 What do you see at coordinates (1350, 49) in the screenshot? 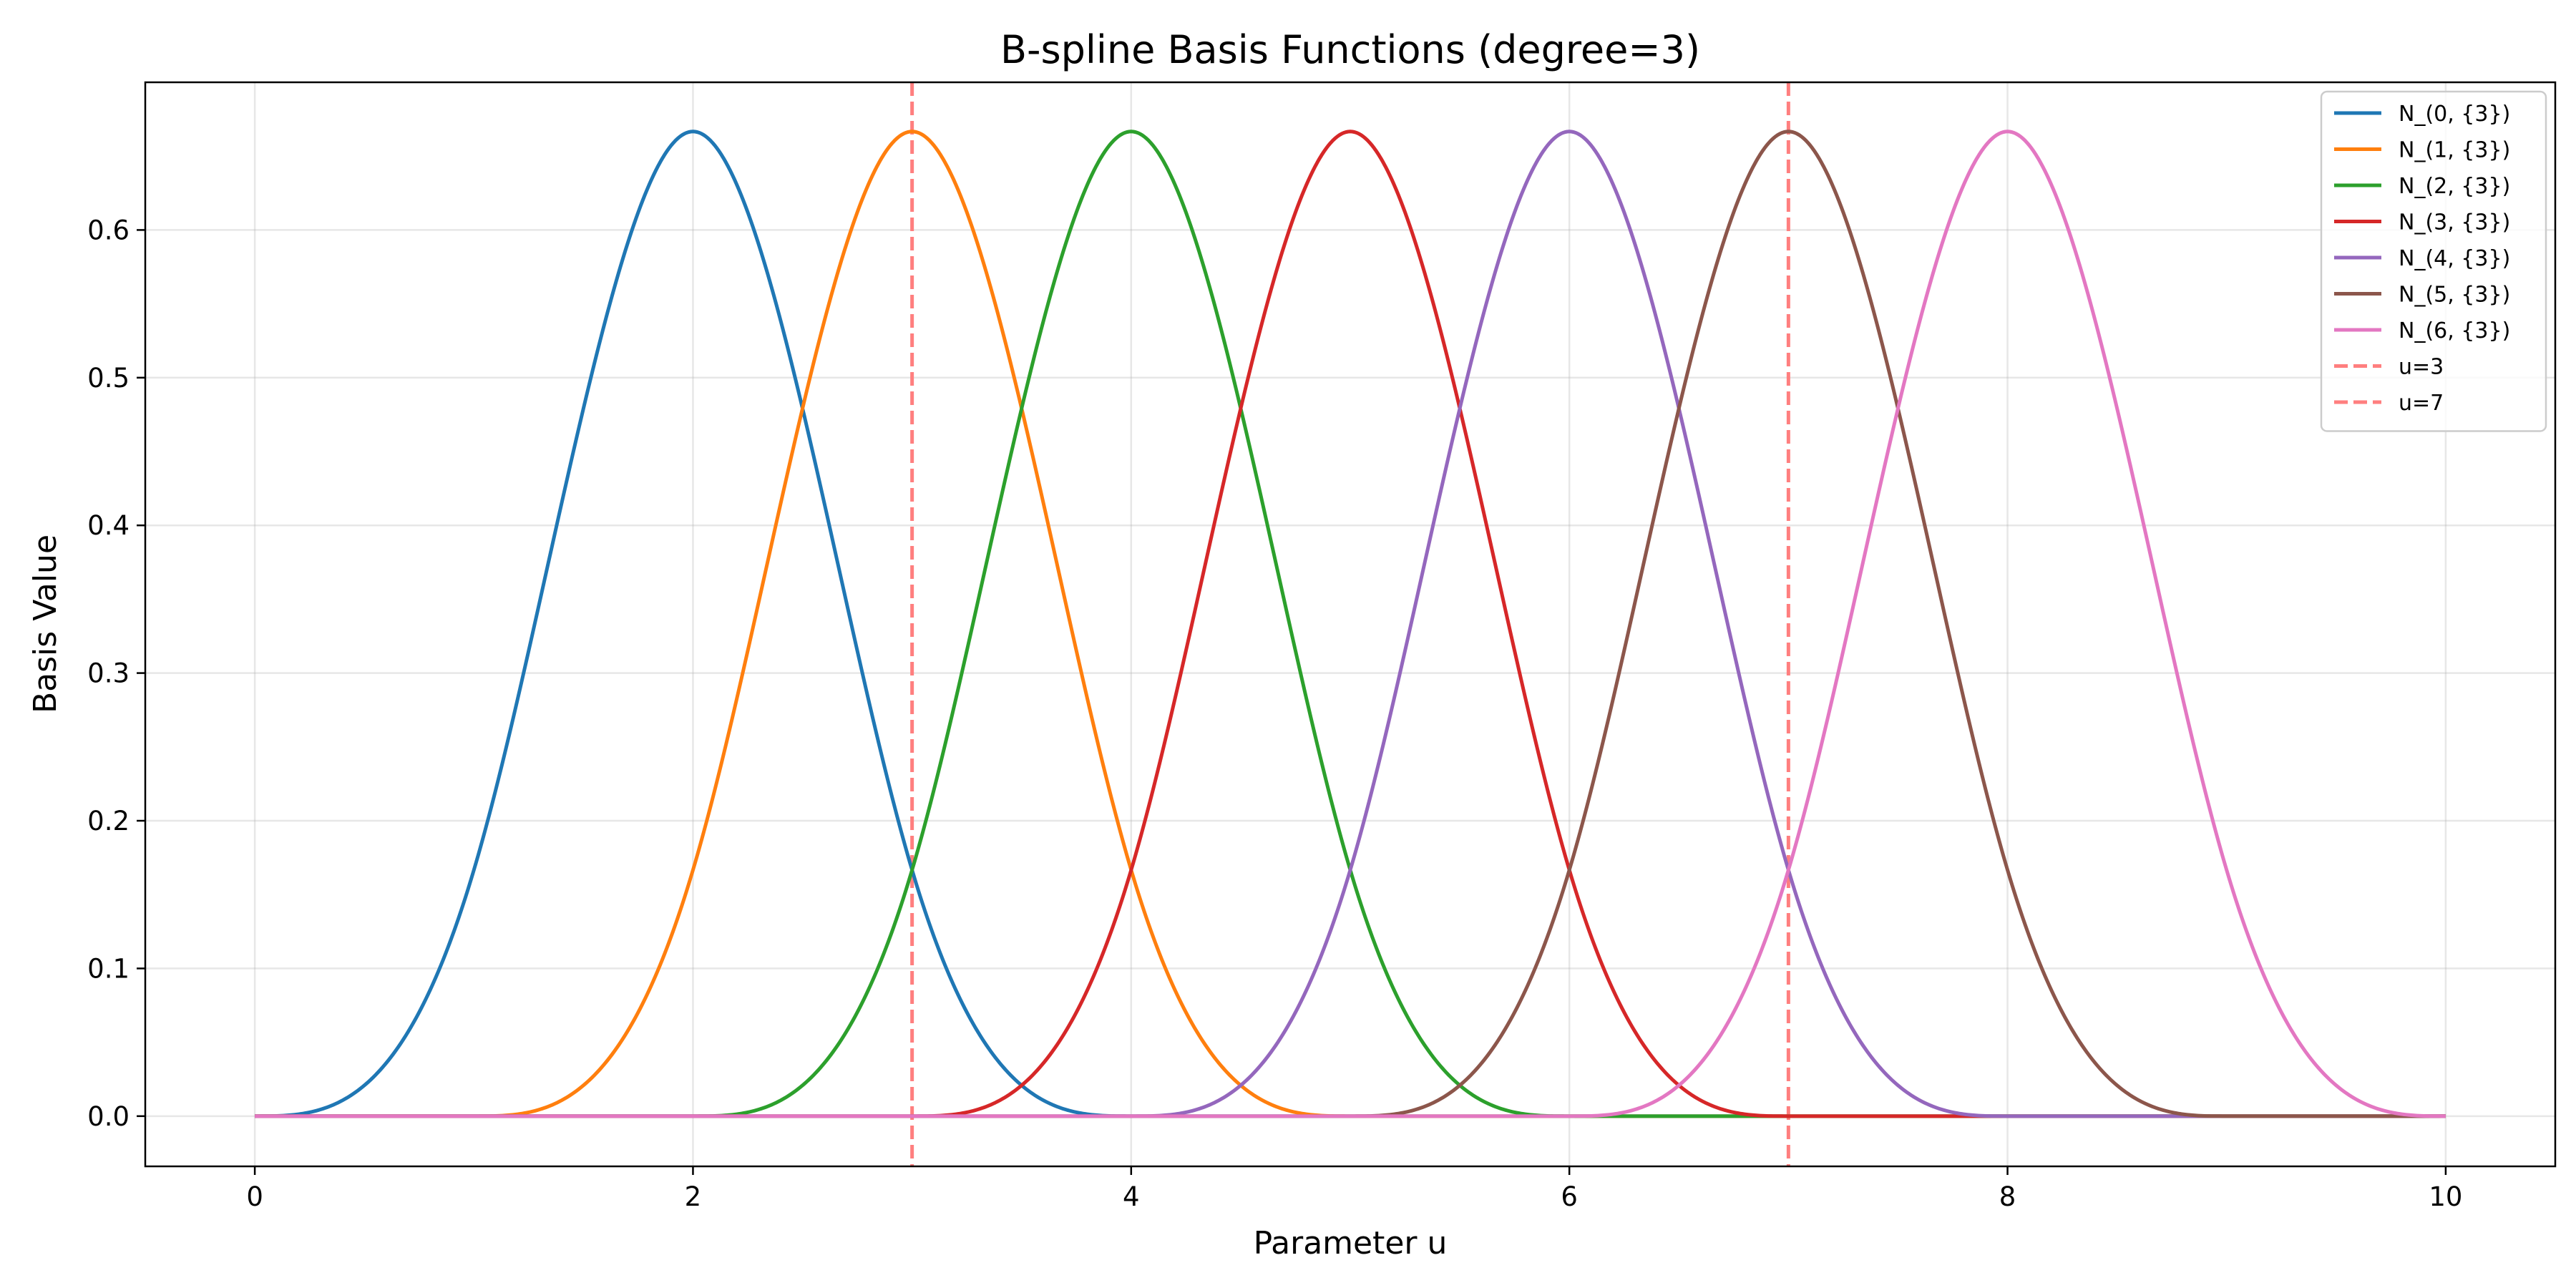
I see `chart-title: B-spline Basis Functions (degree=3)` at bounding box center [1350, 49].